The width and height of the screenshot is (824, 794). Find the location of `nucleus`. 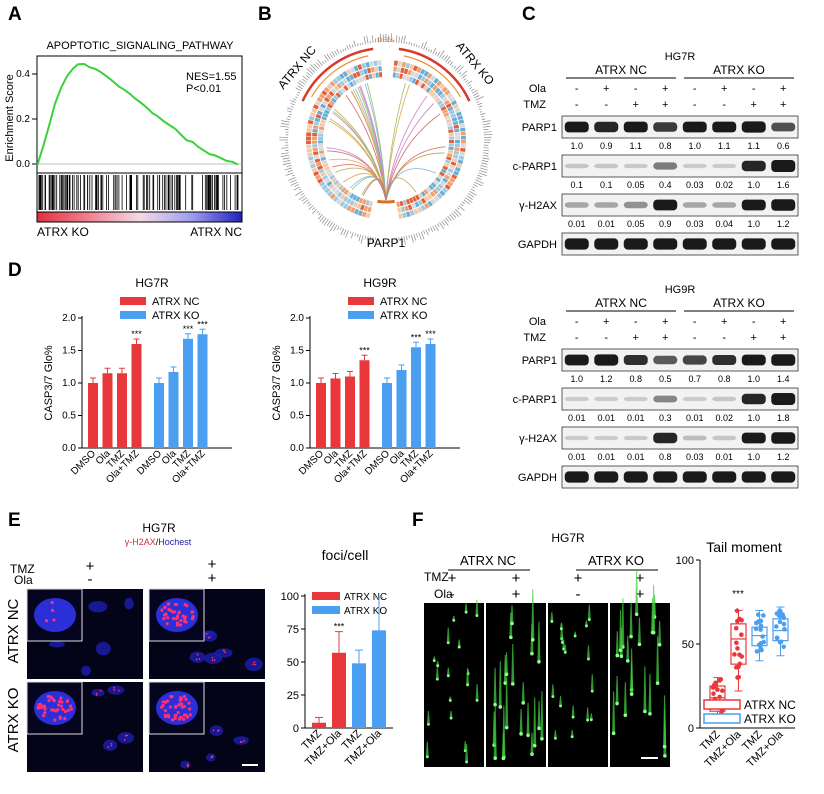

nucleus is located at coordinates (216, 730).